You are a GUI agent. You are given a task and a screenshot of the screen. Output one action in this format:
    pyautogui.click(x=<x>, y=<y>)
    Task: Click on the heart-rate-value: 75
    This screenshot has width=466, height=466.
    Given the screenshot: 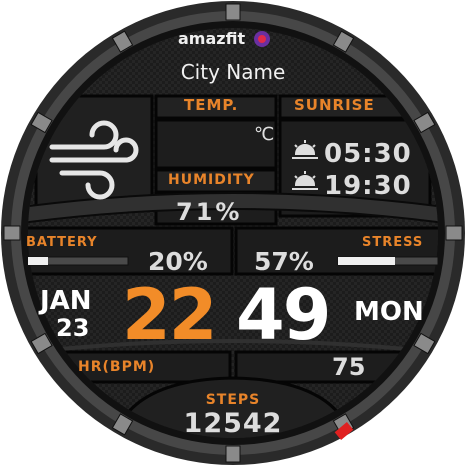 What is the action you would take?
    pyautogui.click(x=348, y=367)
    